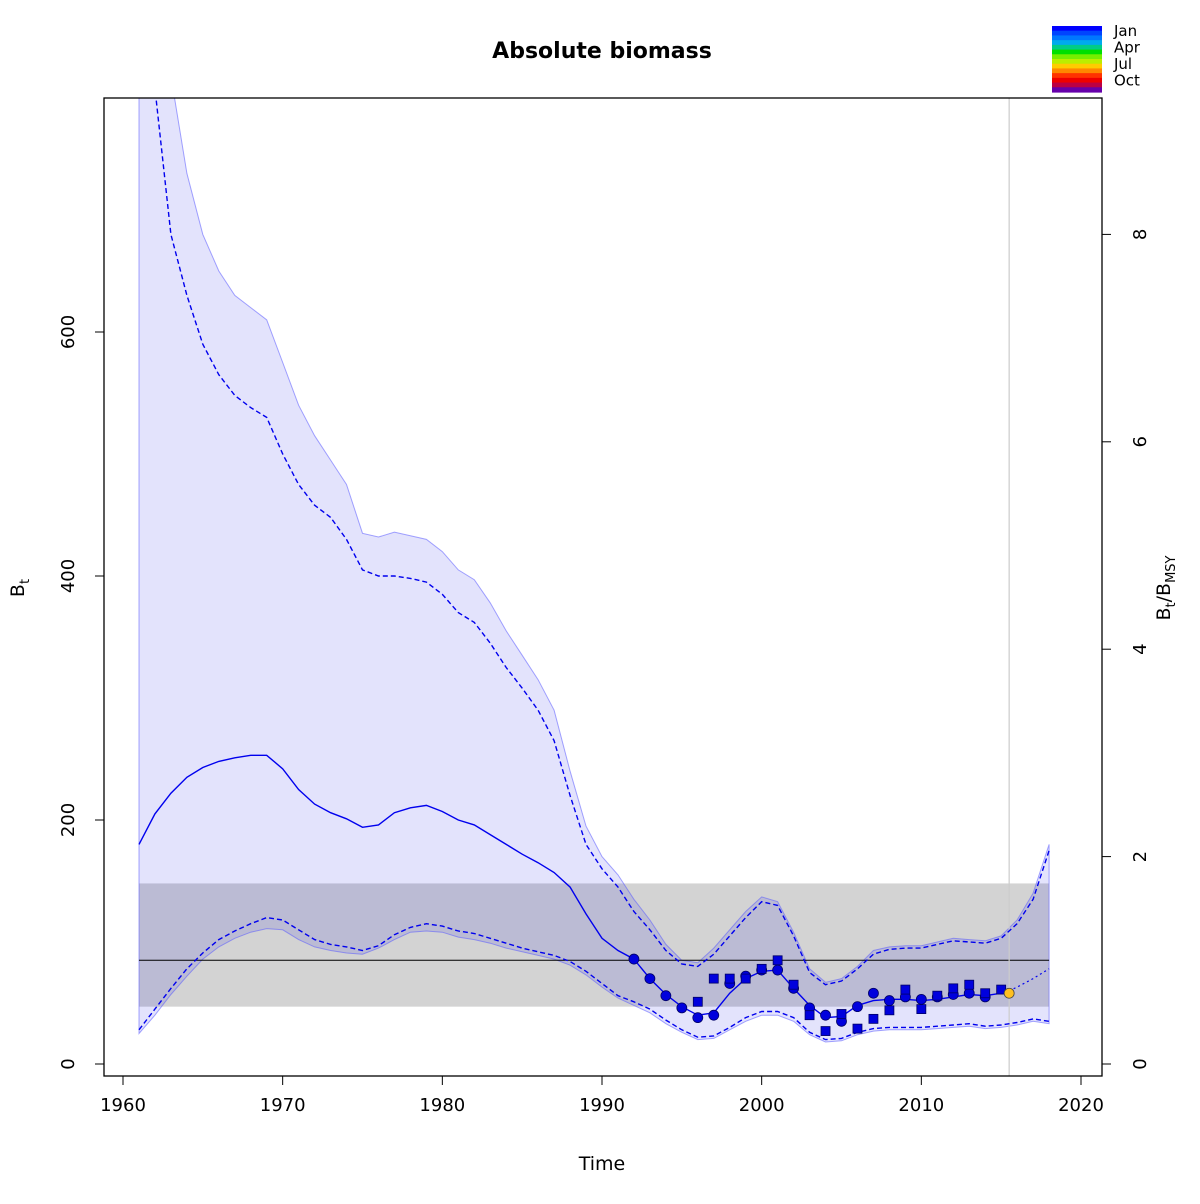  I want to click on y-axis-label: Bt, so click(20, 588).